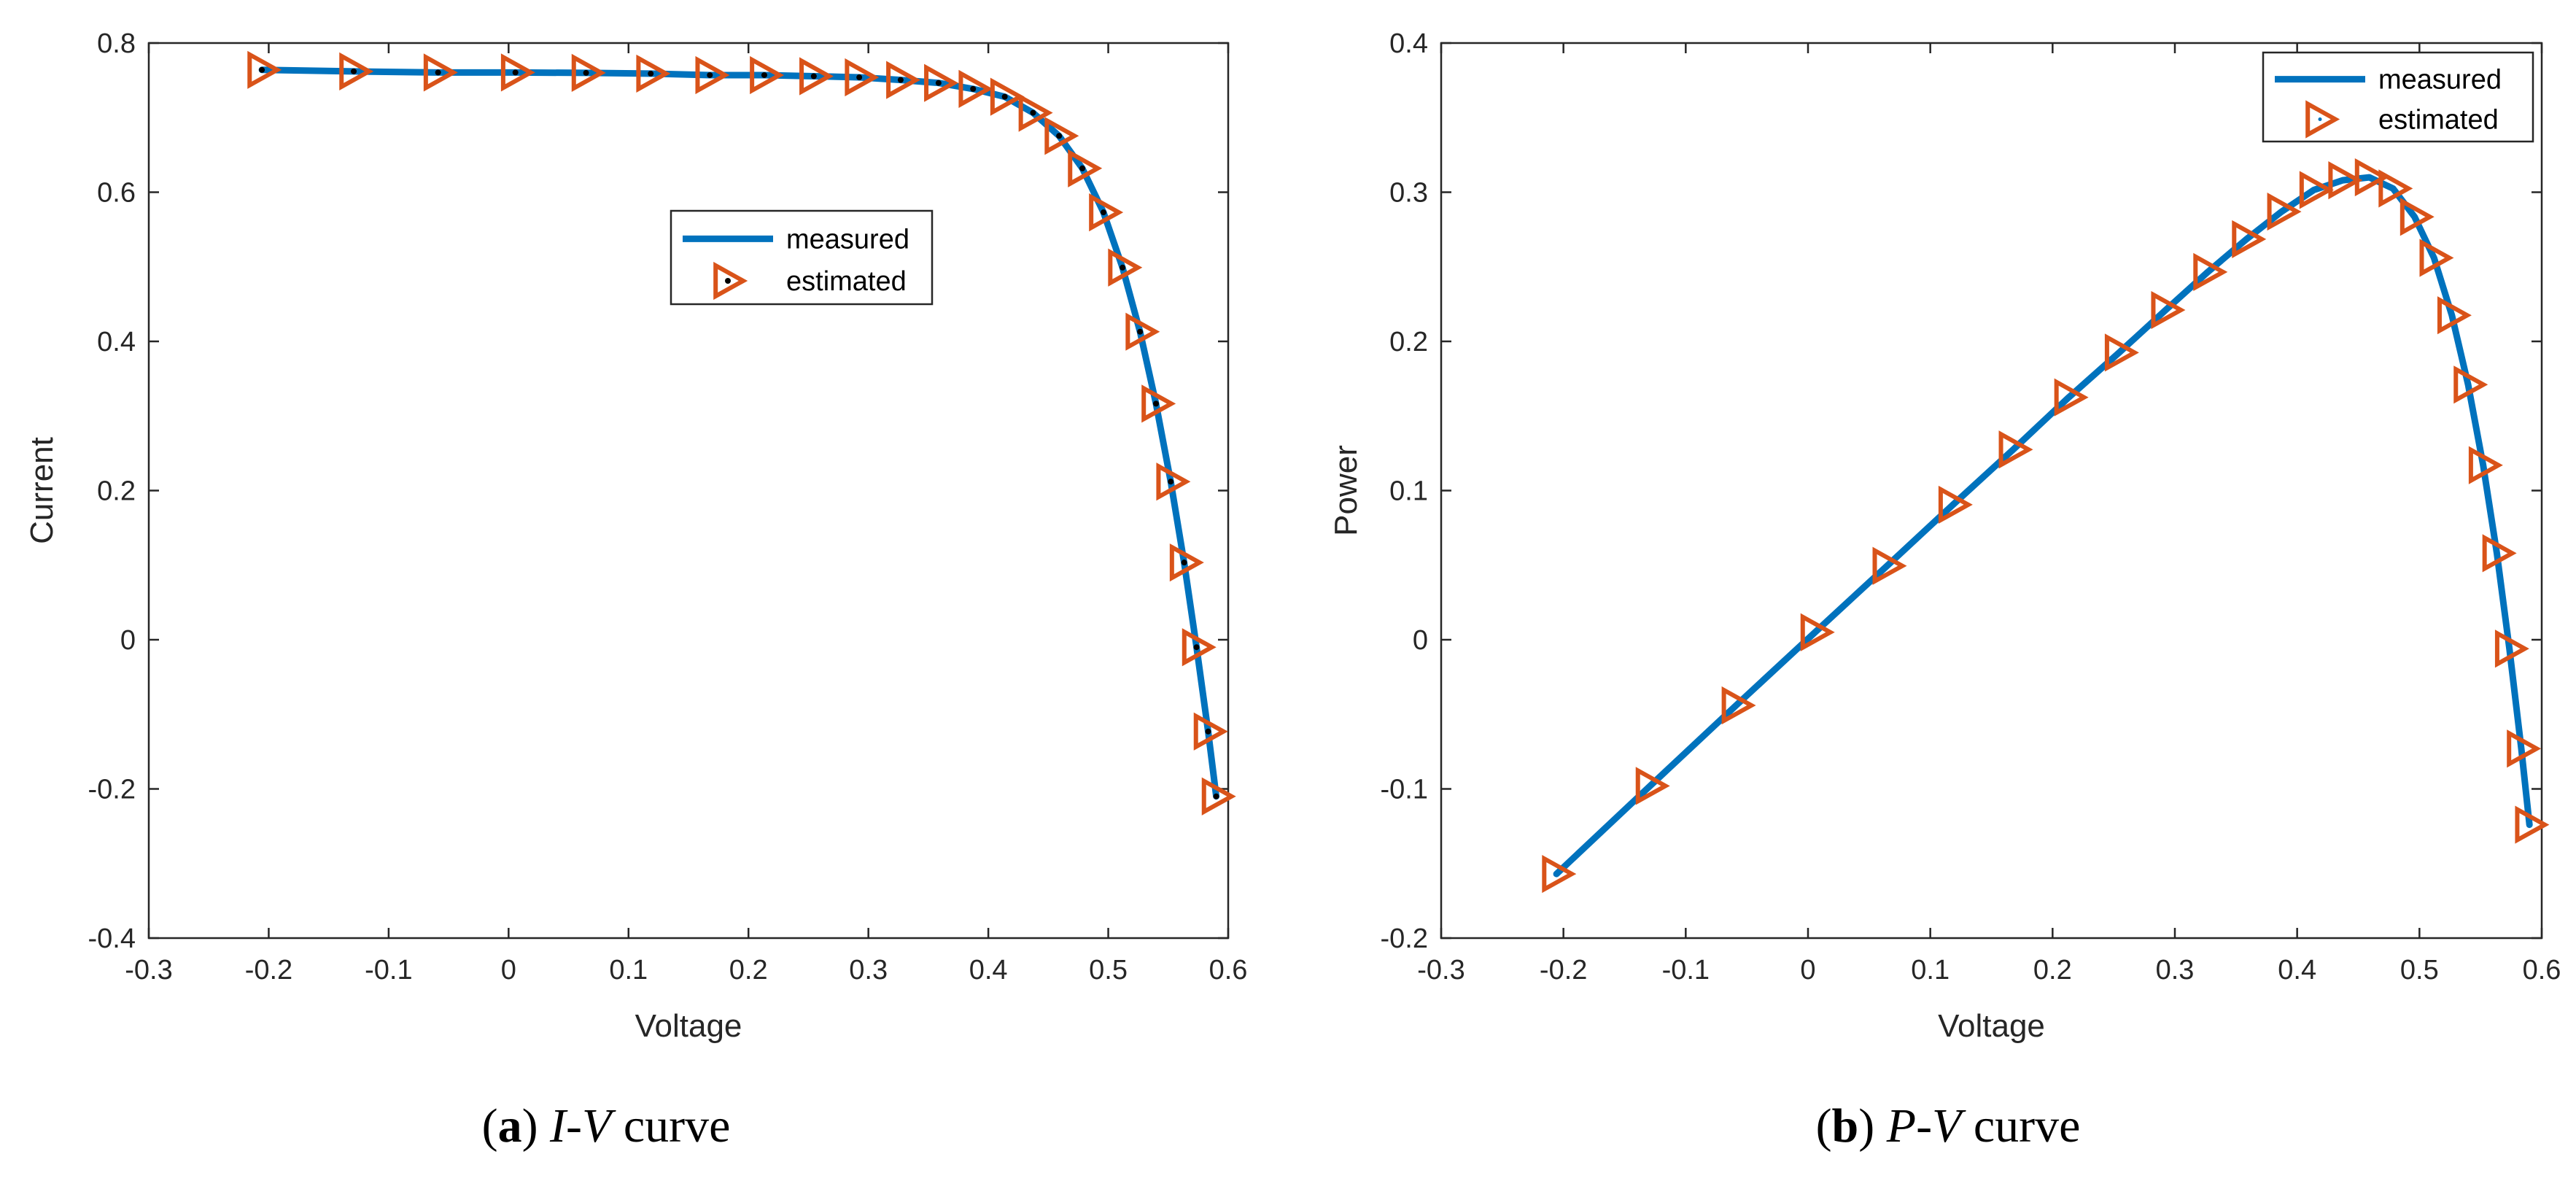 Image resolution: width=2576 pixels, height=1181 pixels. What do you see at coordinates (112, 939) in the screenshot?
I see `y-tick-label: -0.4` at bounding box center [112, 939].